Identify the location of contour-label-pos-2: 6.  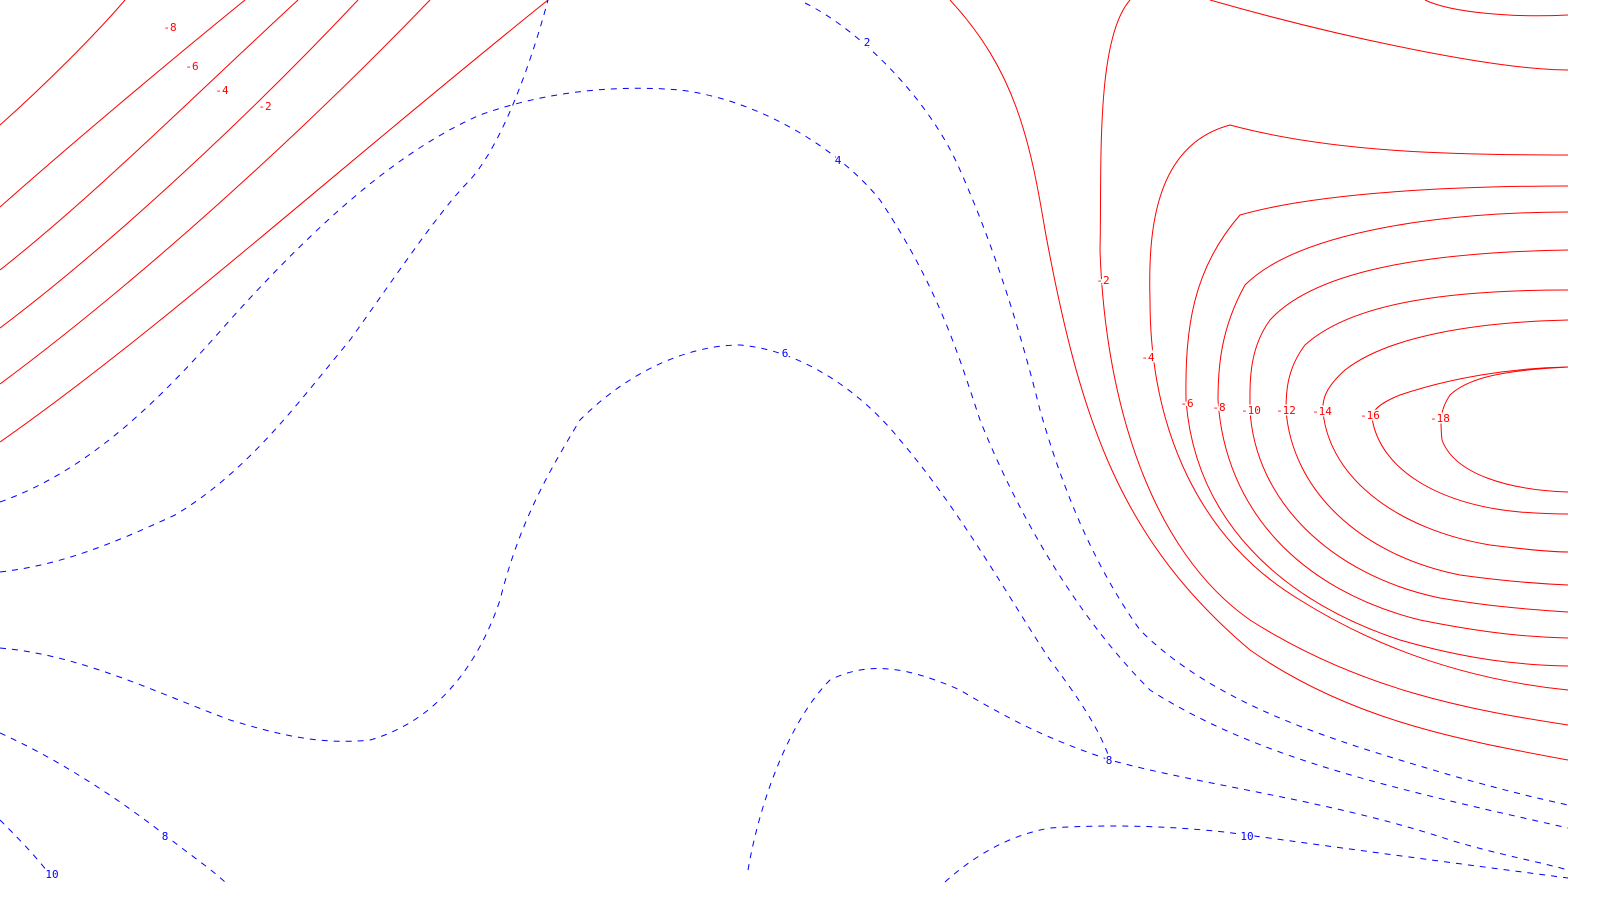
(785, 353).